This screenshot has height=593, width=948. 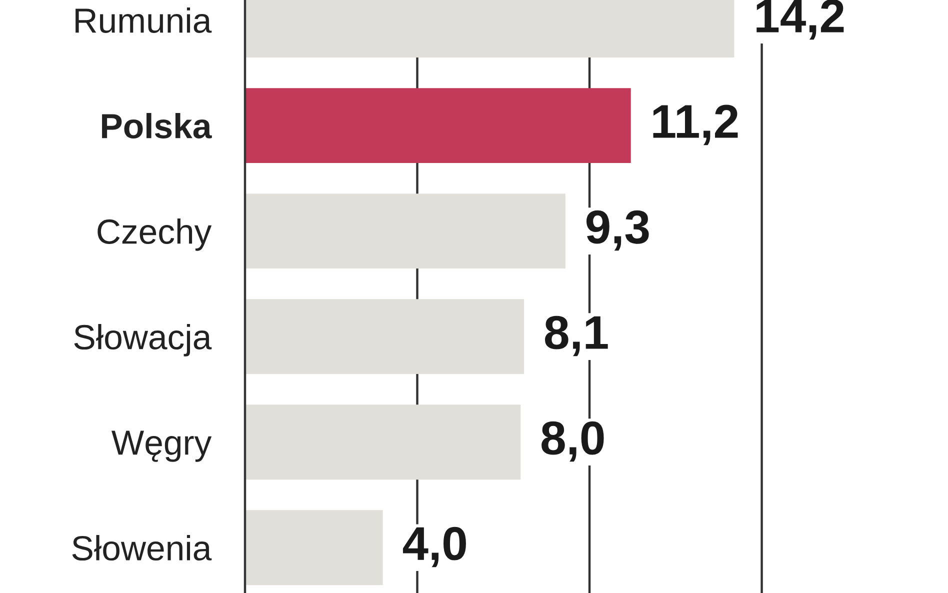 What do you see at coordinates (144, 20) in the screenshot?
I see `y-tick-label: Rumunia` at bounding box center [144, 20].